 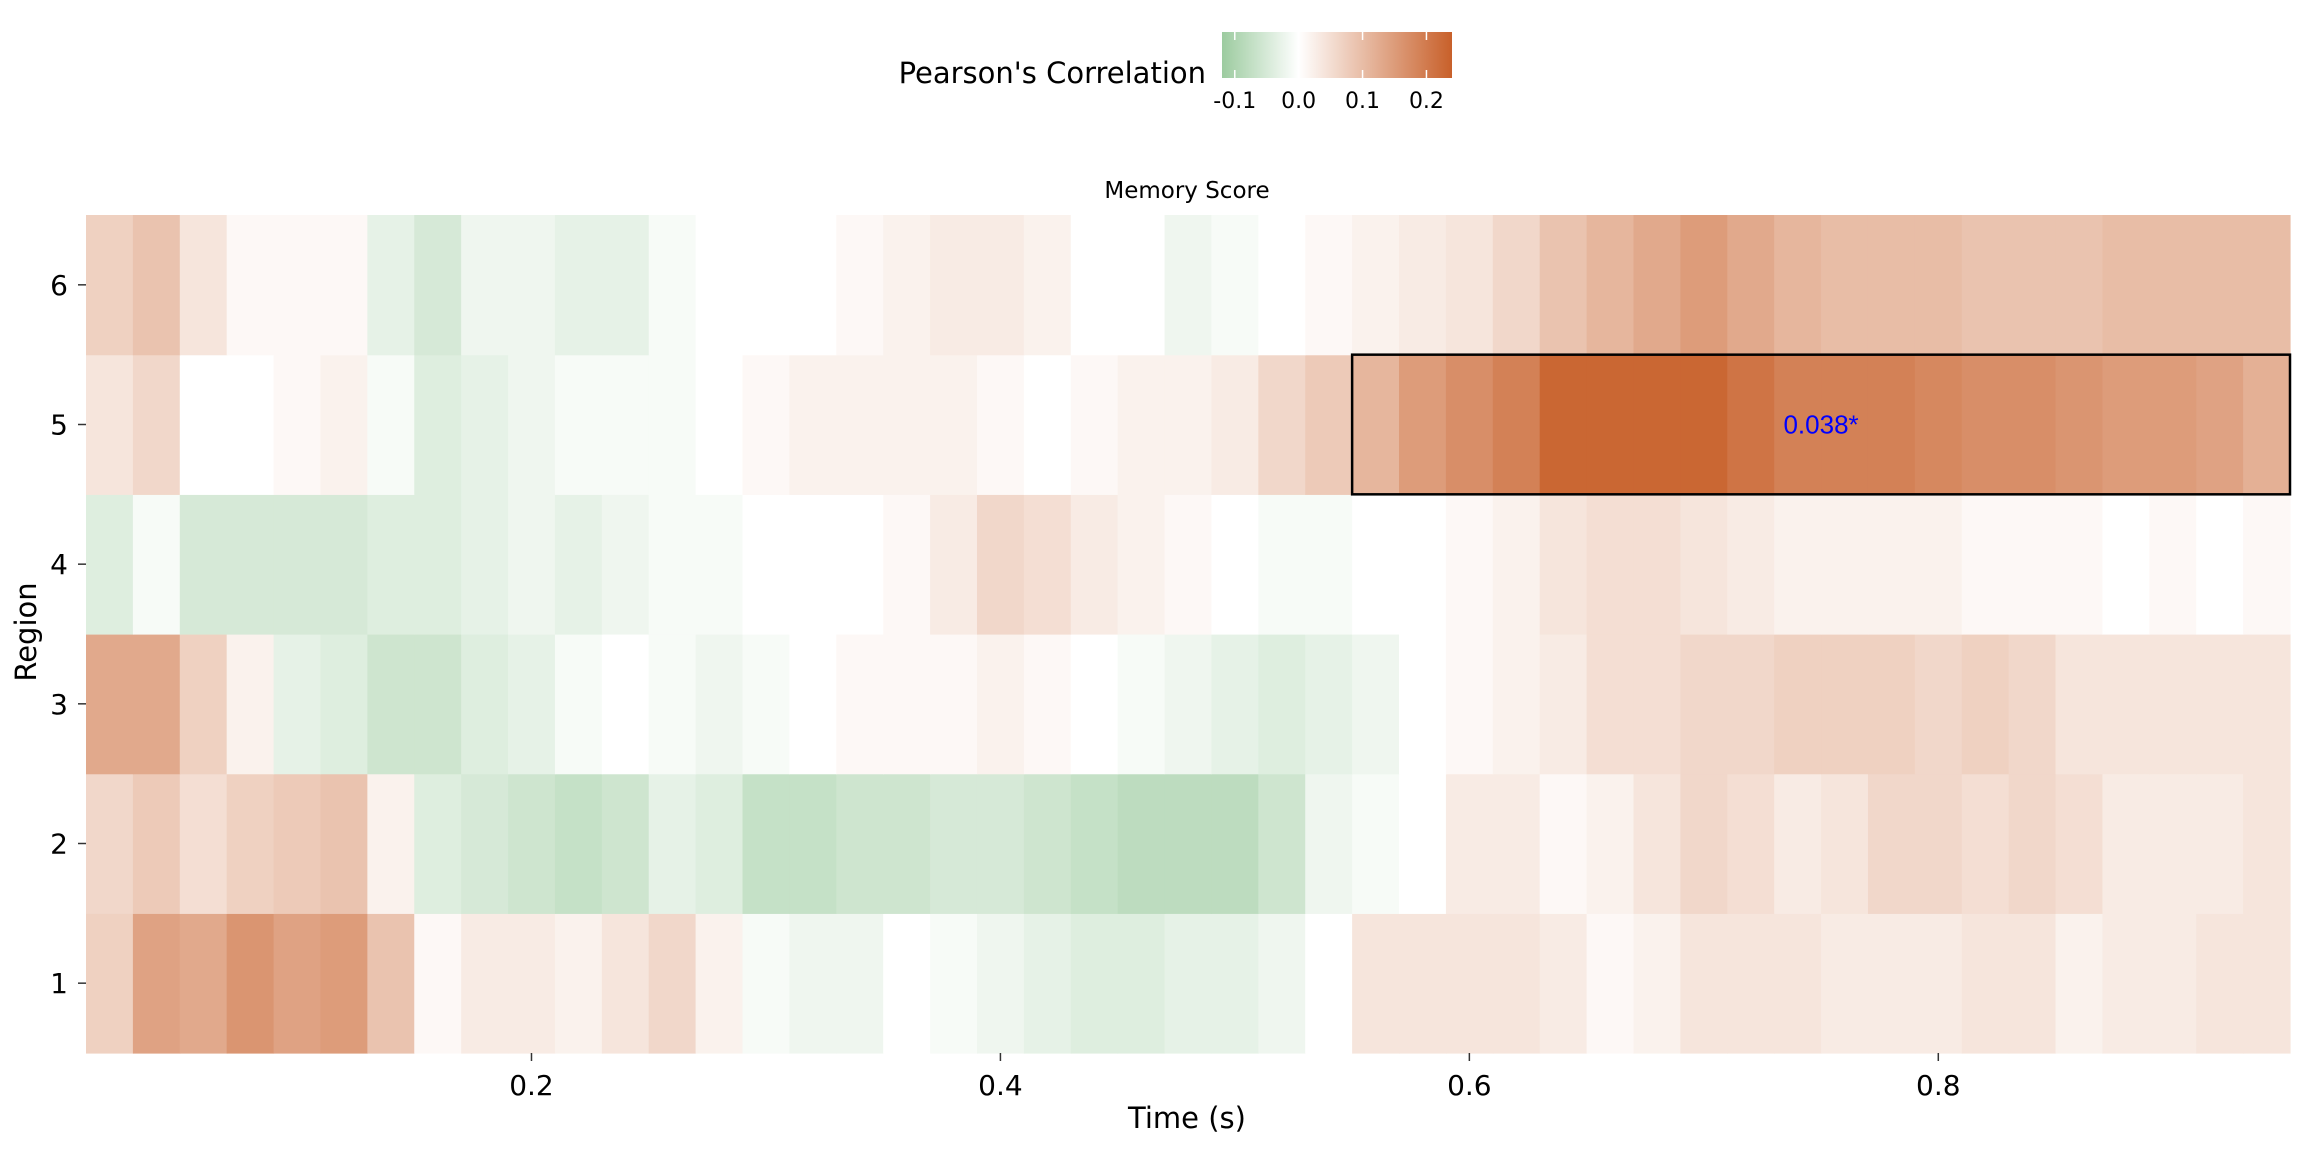 What do you see at coordinates (1362, 101) in the screenshot?
I see `legend-tick-label: 0.1` at bounding box center [1362, 101].